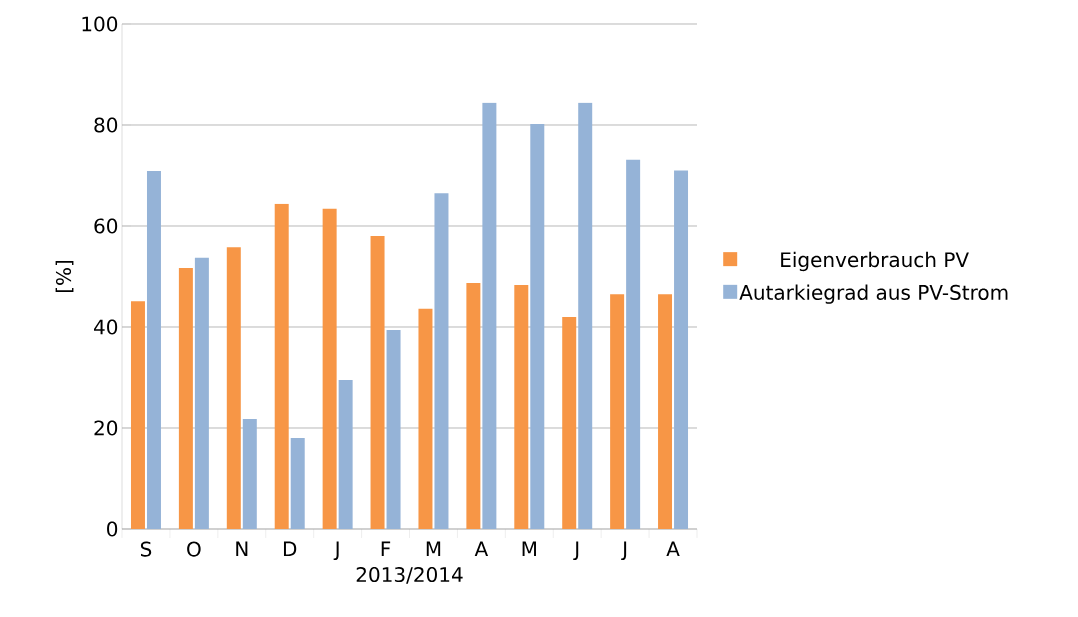 The height and width of the screenshot is (617, 1078). I want to click on y-tick-label: 60, so click(106, 226).